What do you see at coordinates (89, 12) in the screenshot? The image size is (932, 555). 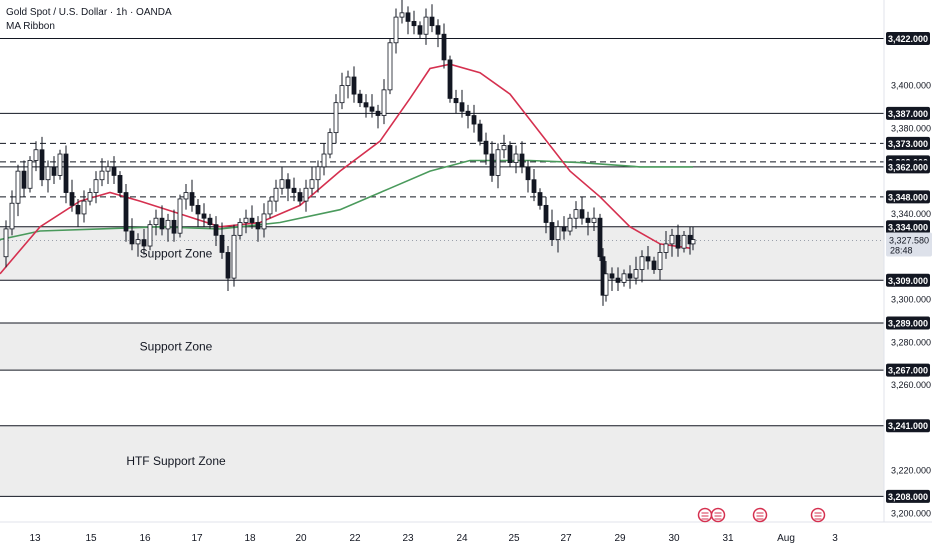 I see `symbol-title: Gold Spot / U.S. Dollar · 1h · OANDA` at bounding box center [89, 12].